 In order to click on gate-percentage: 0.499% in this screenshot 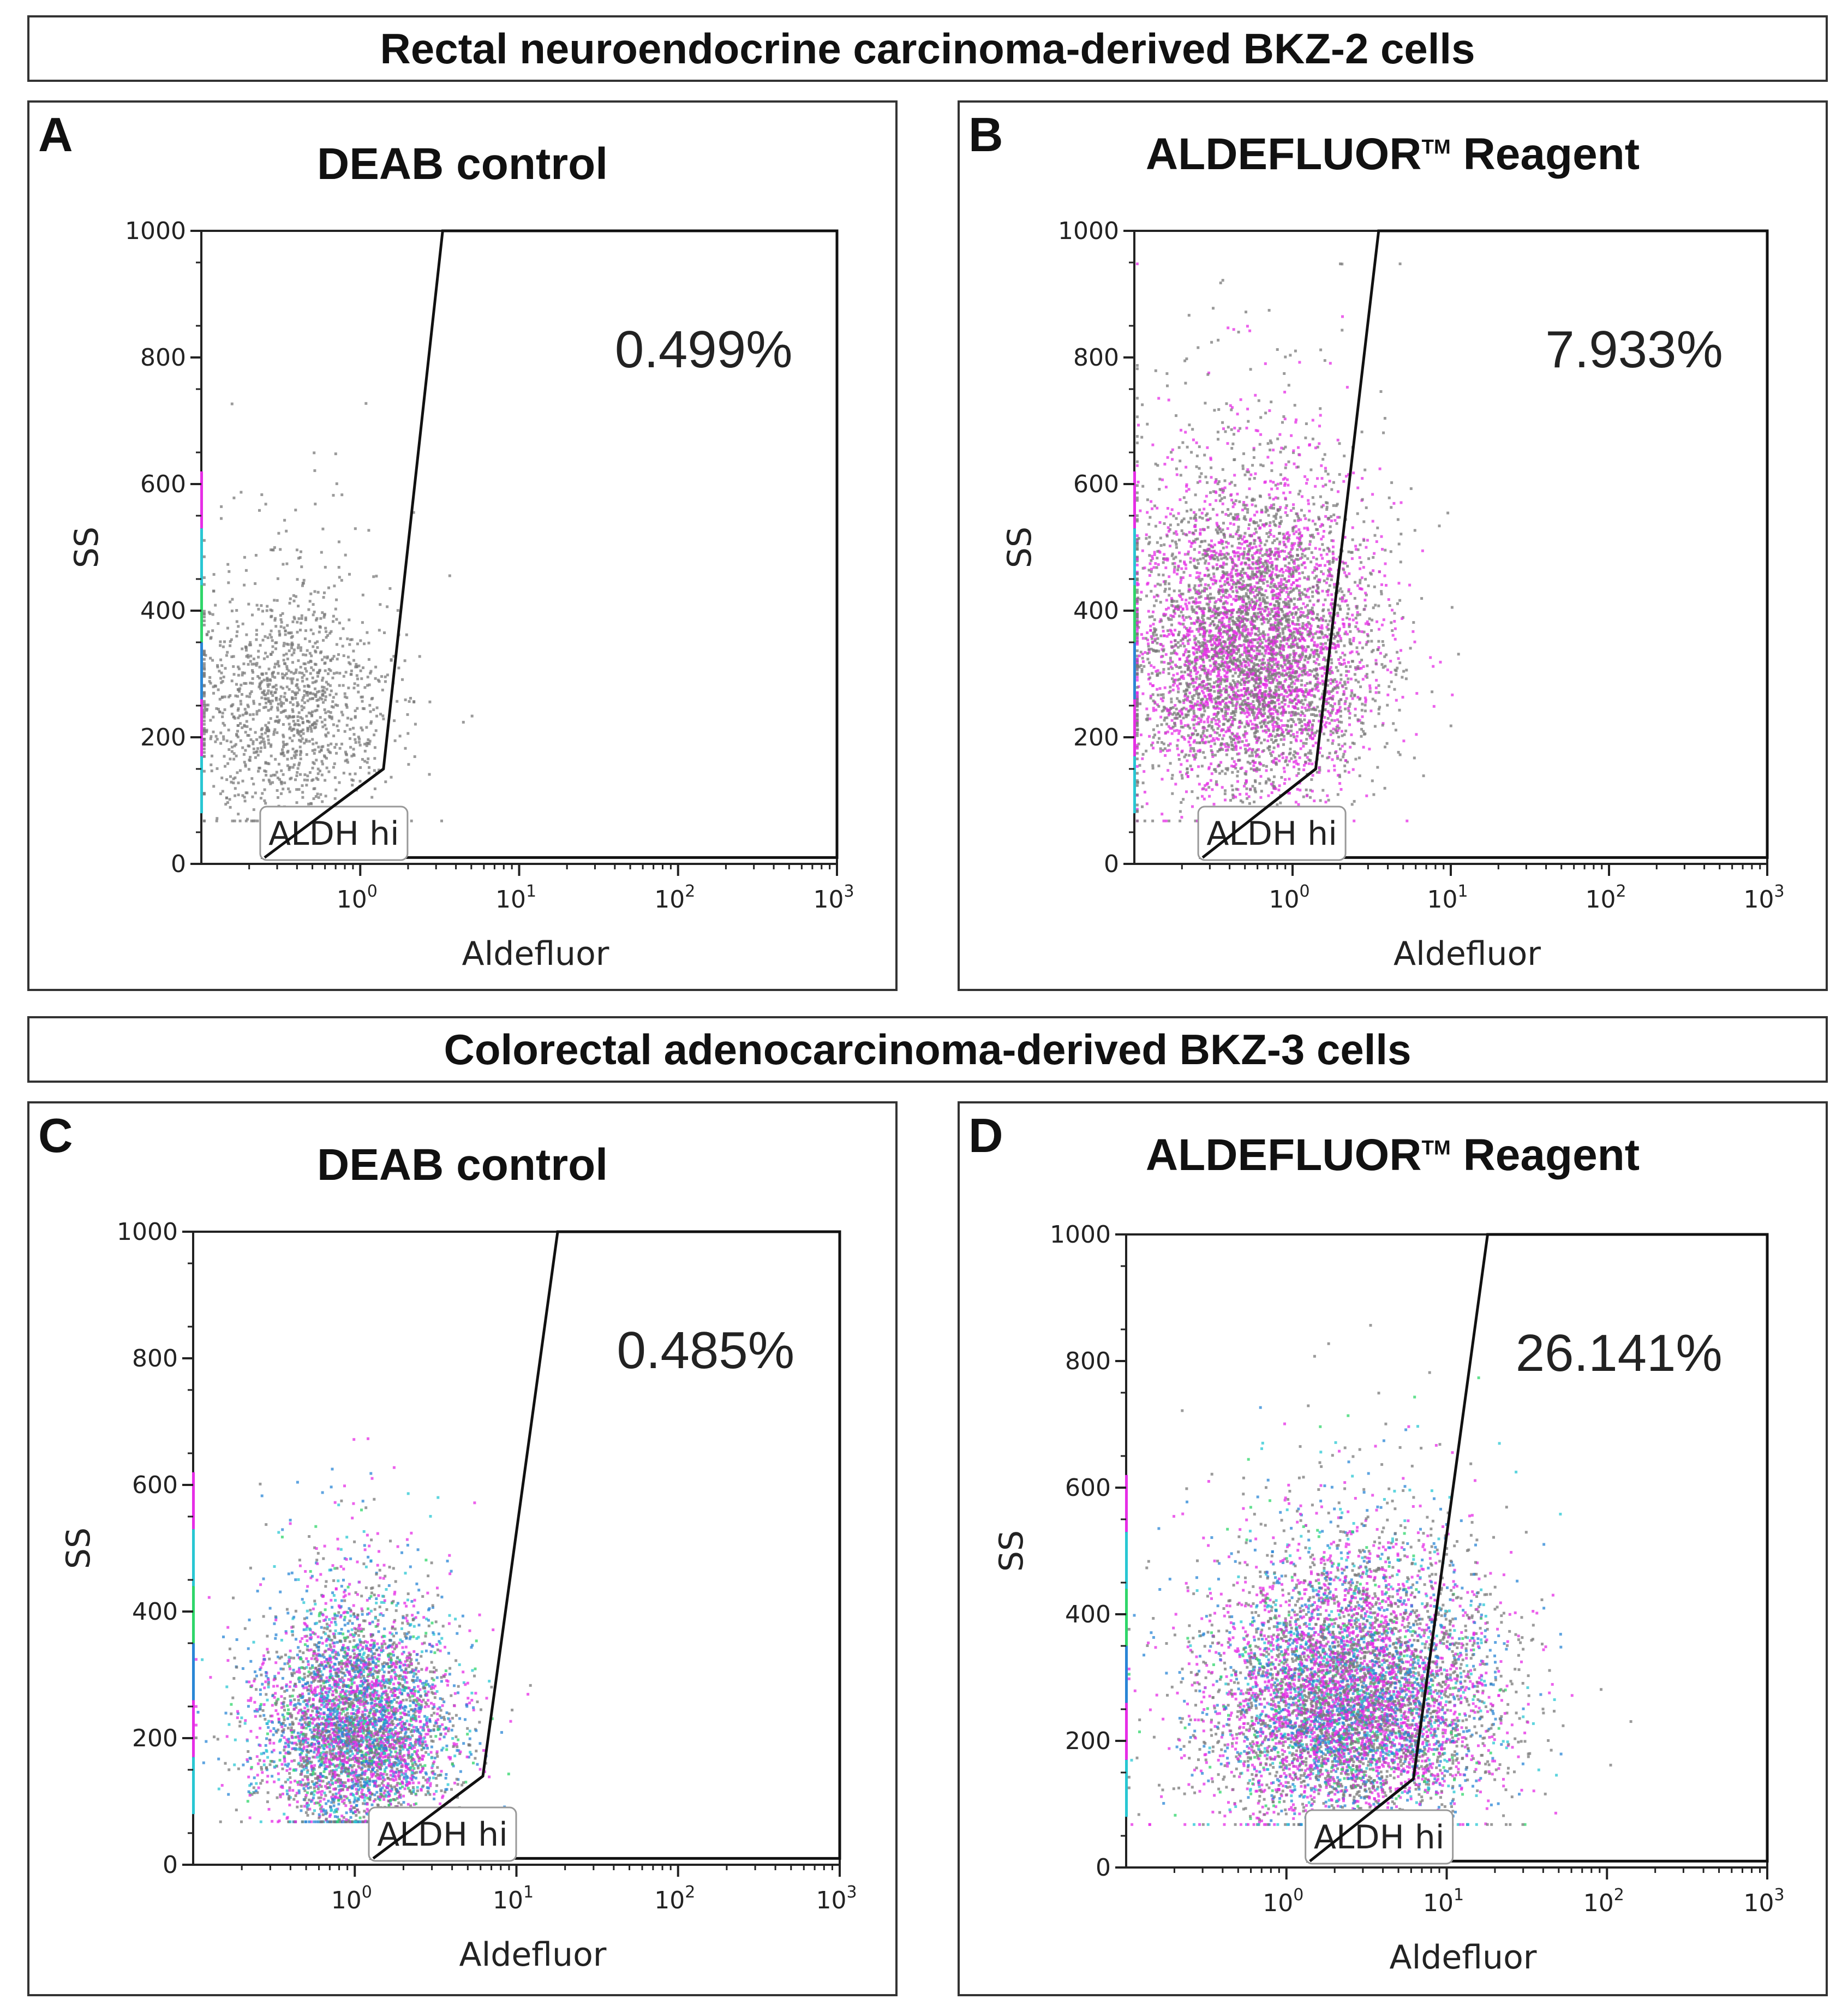, I will do `click(704, 349)`.